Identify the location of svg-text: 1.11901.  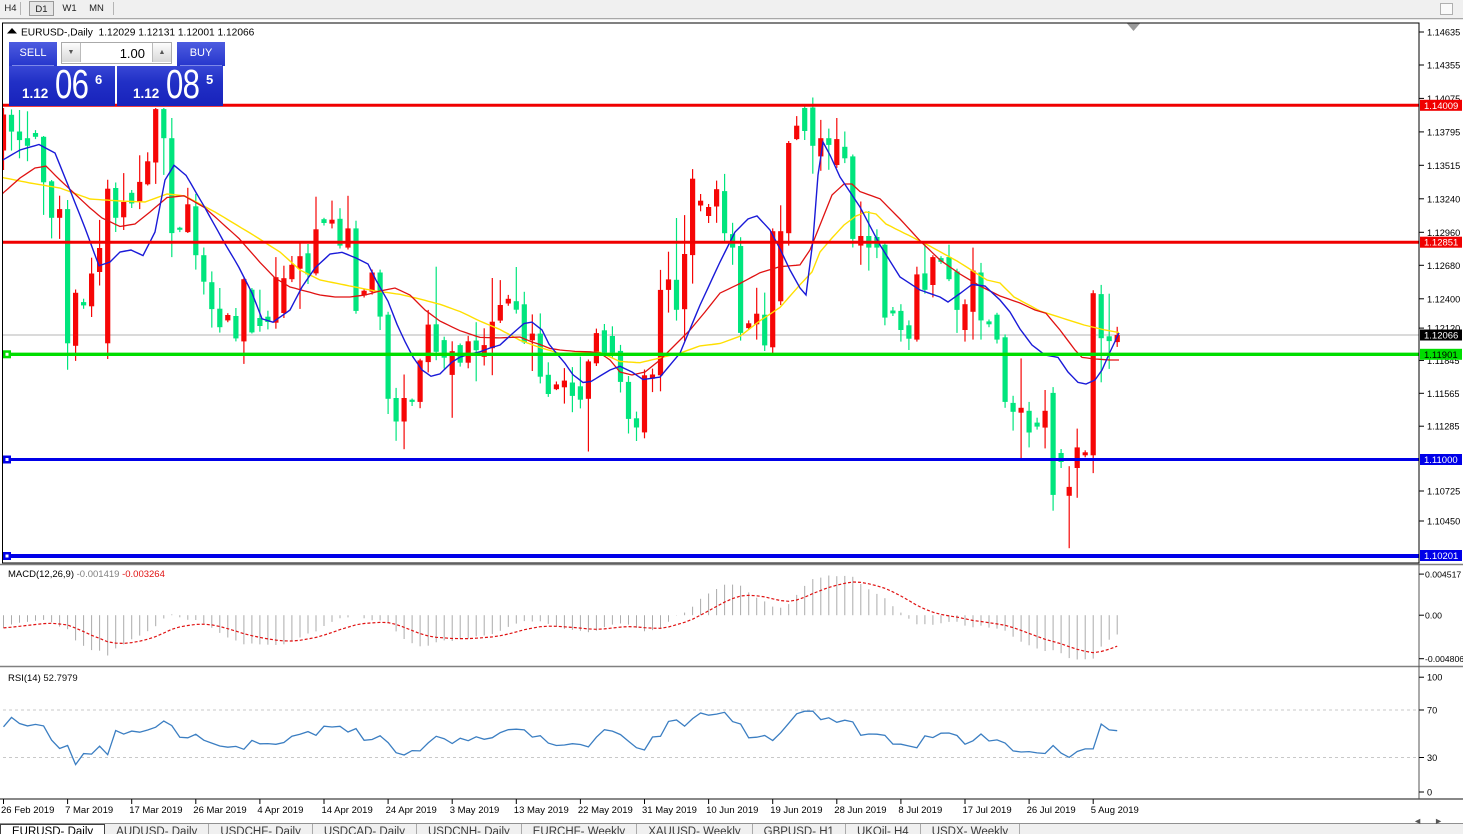
(1441, 355).